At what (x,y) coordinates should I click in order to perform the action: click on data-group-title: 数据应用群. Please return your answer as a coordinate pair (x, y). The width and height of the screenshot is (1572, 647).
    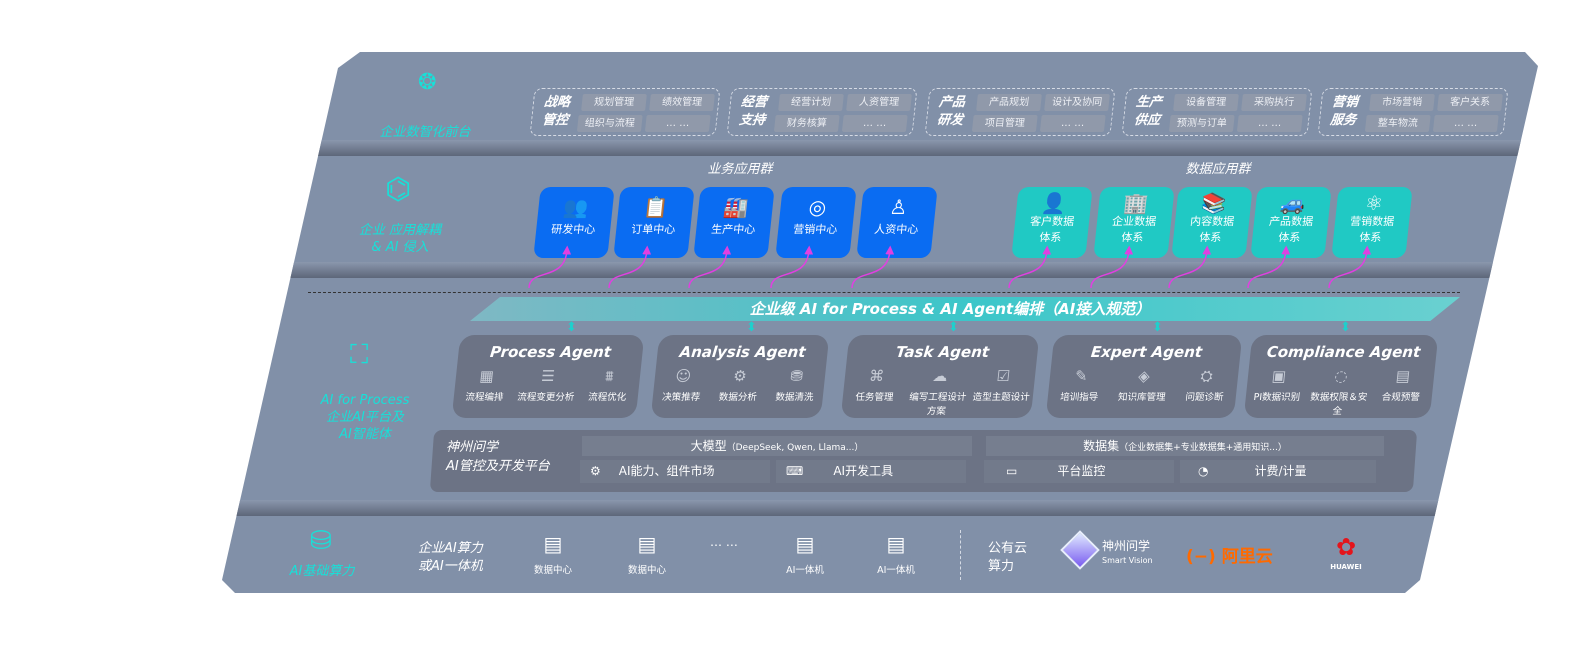
    Looking at the image, I should click on (1218, 169).